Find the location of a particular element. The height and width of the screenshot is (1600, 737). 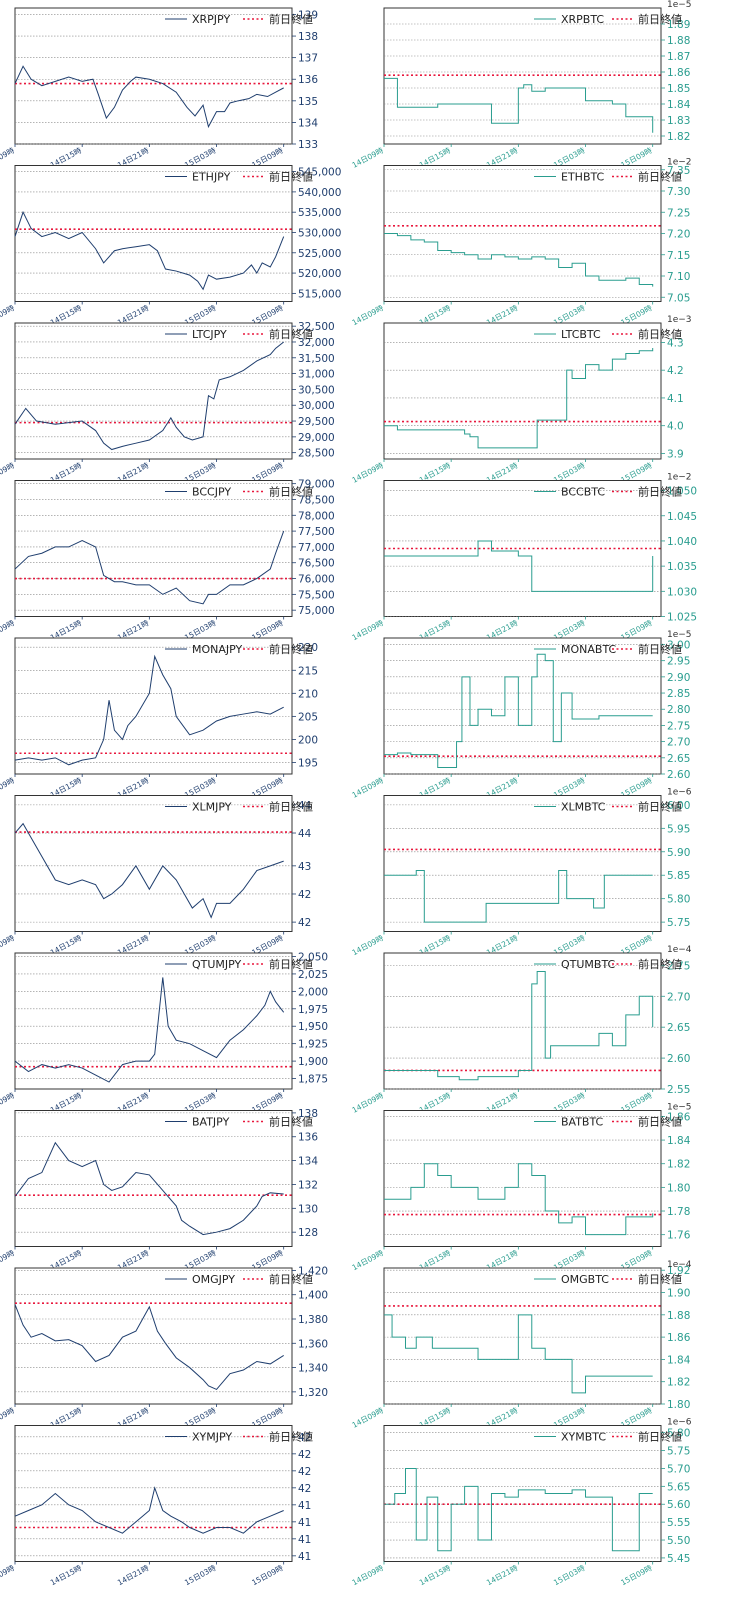

y-tick-label: 32,500 is located at coordinates (316, 327).